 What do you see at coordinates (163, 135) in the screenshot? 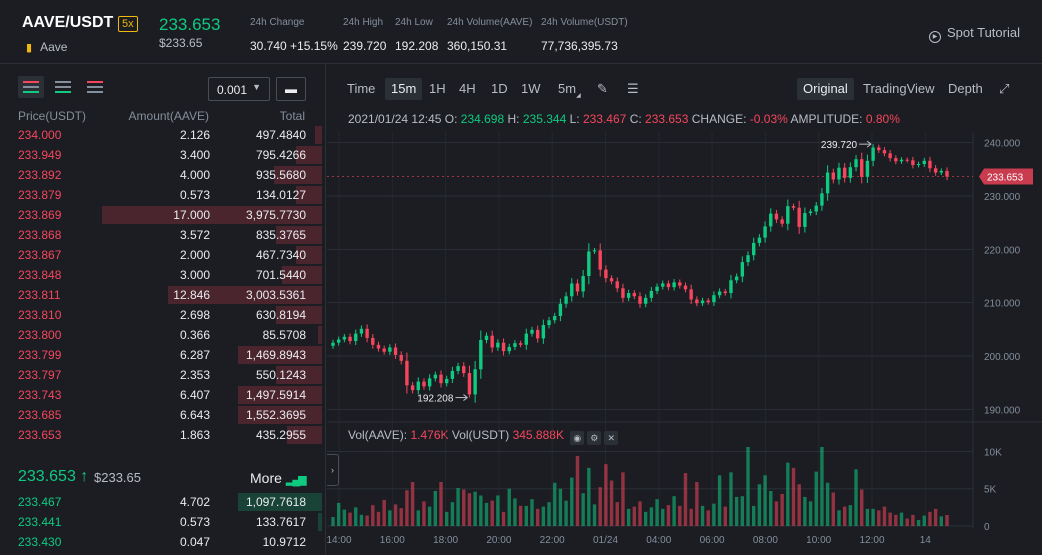
I see `ask-row: 234.000 2.126 497.4840` at bounding box center [163, 135].